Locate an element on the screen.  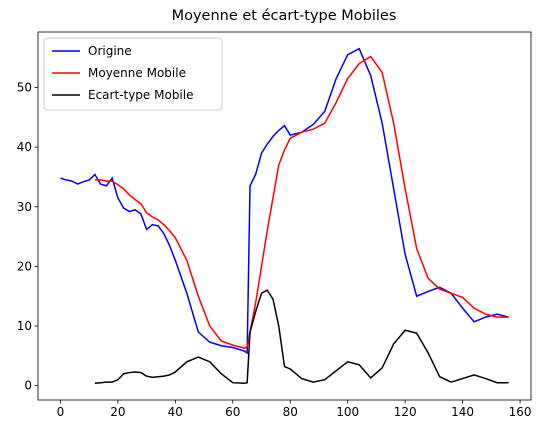
legend-box is located at coordinates (133, 74).